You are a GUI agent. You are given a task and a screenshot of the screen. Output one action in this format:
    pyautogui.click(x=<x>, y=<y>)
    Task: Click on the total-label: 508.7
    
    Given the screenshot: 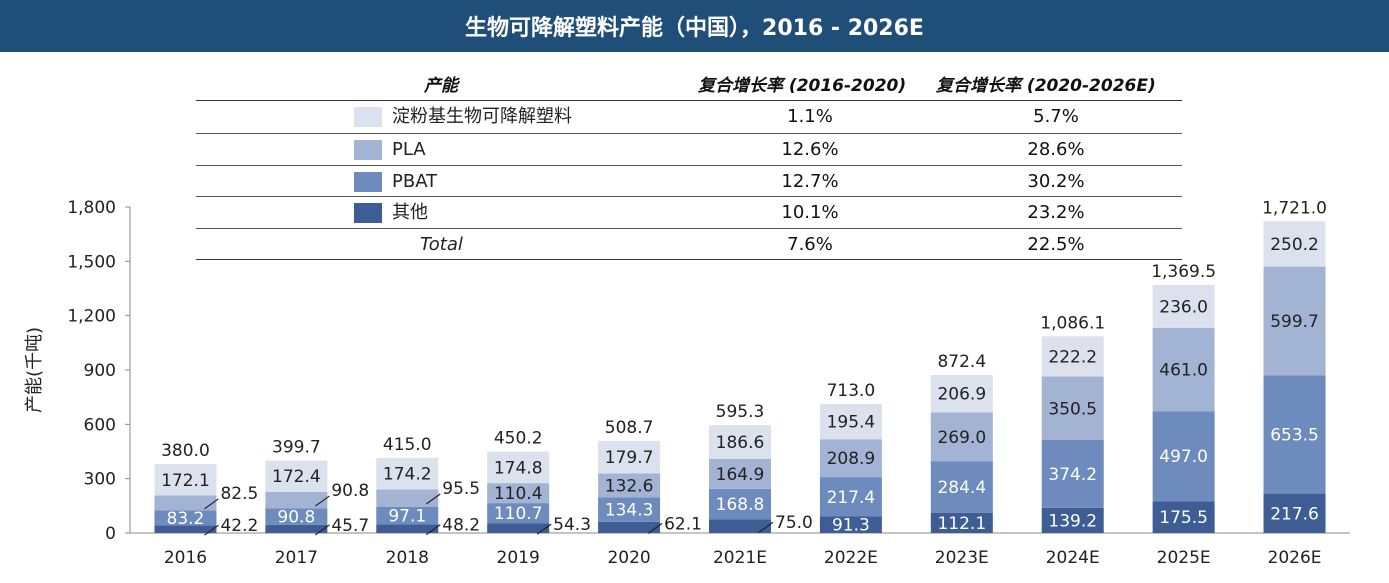 What is the action you would take?
    pyautogui.click(x=629, y=428)
    